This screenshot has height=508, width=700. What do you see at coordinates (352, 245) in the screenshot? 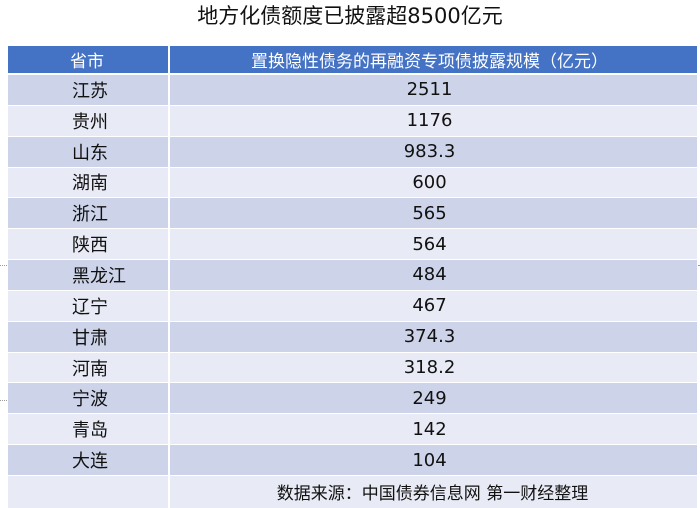
I see `table-row: 陕西 564` at bounding box center [352, 245].